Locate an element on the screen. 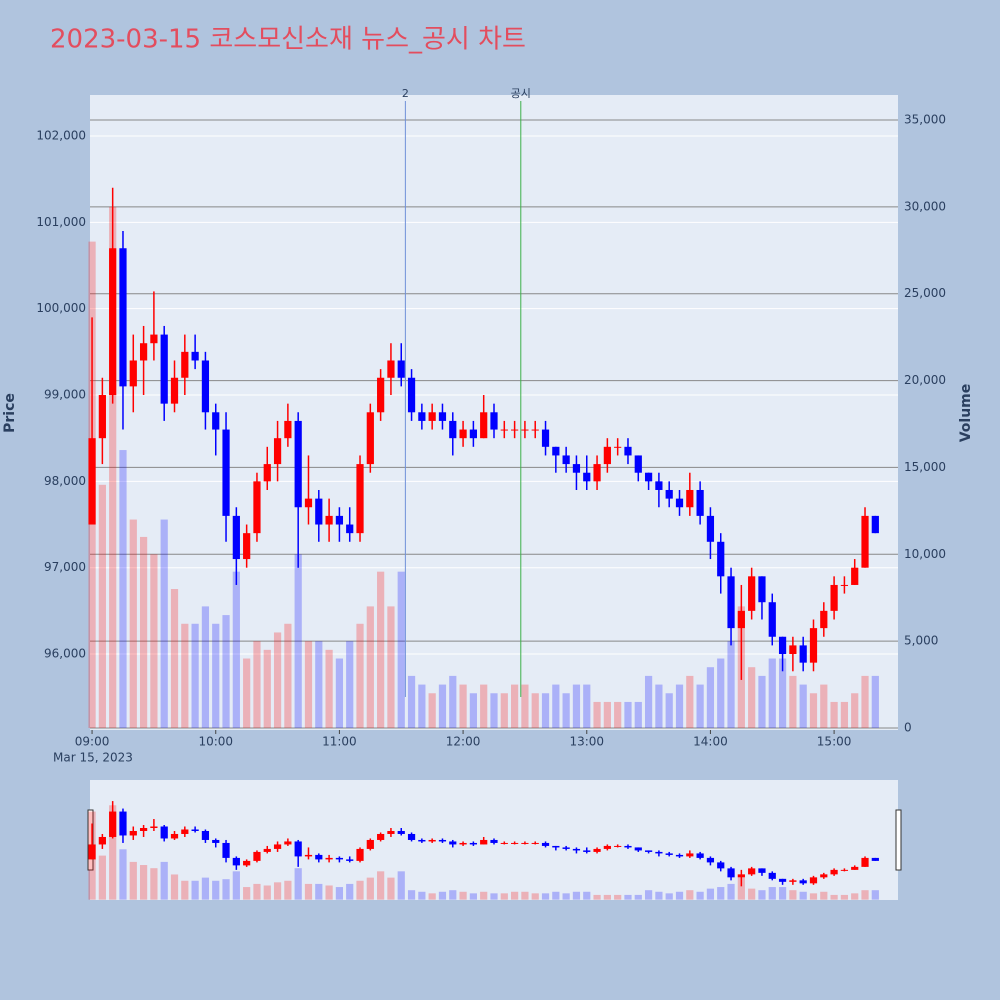 The height and width of the screenshot is (1000, 1000). y2-tick-label: 25,000 is located at coordinates (925, 293).